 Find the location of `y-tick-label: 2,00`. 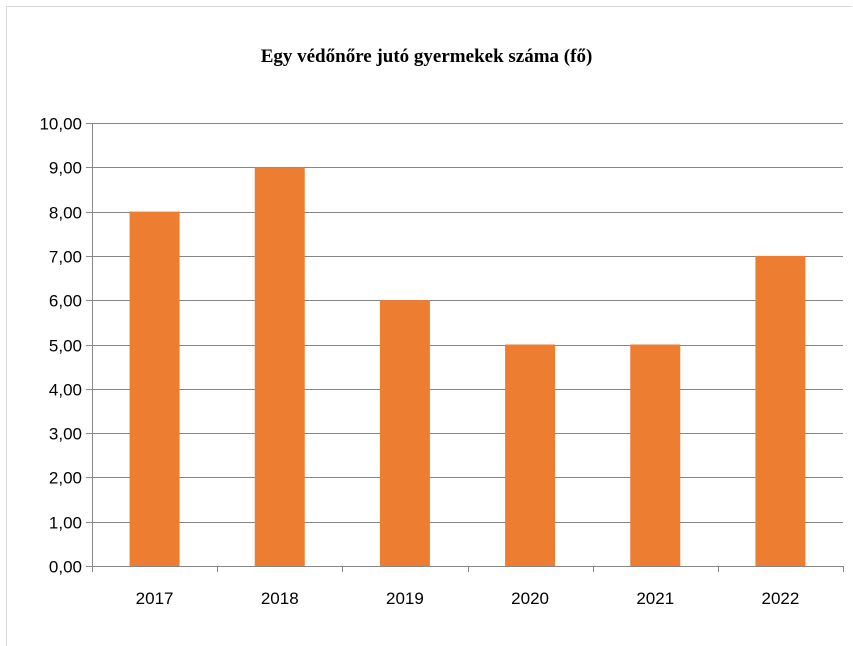

y-tick-label: 2,00 is located at coordinates (65, 478).